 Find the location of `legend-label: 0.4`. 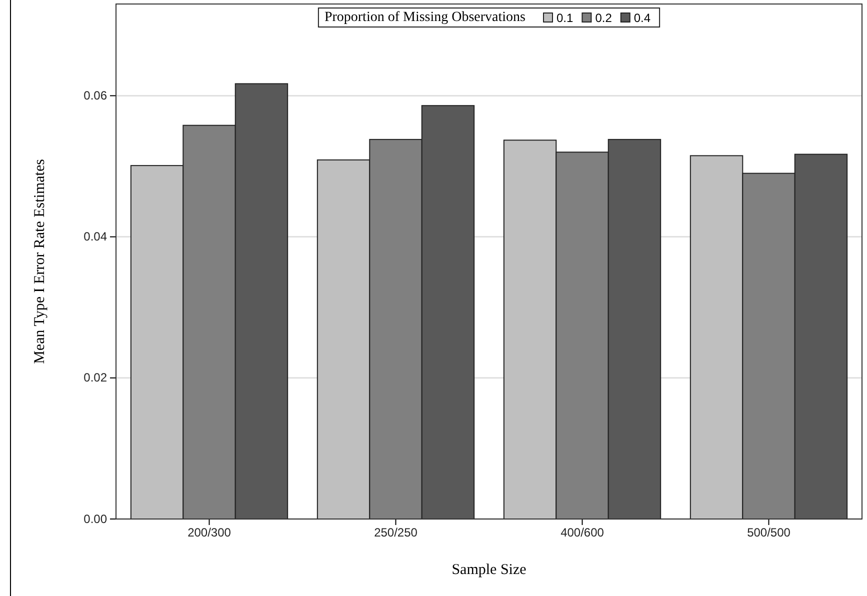

legend-label: 0.4 is located at coordinates (642, 18).